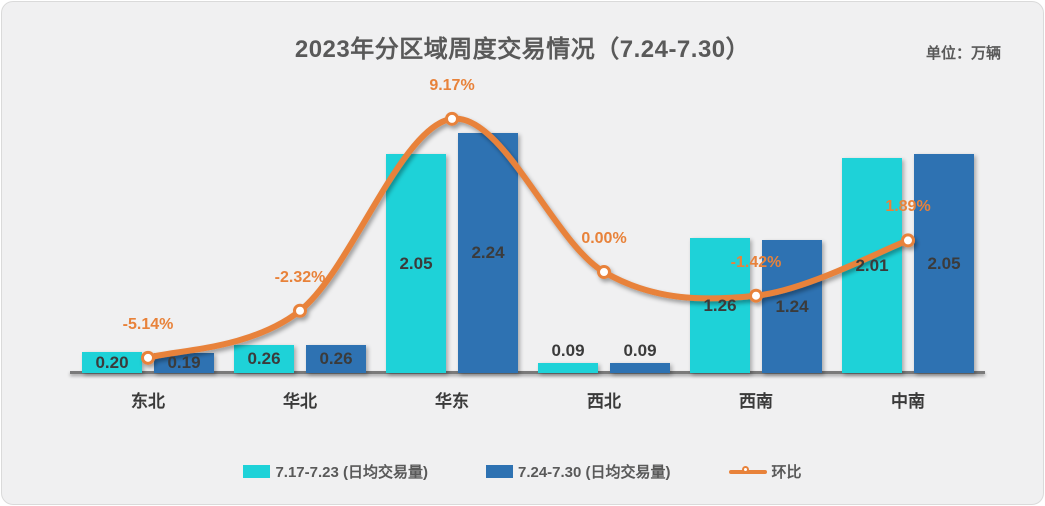 Image resolution: width=1045 pixels, height=506 pixels. I want to click on x-axis-label-华北: 华北, so click(300, 401).